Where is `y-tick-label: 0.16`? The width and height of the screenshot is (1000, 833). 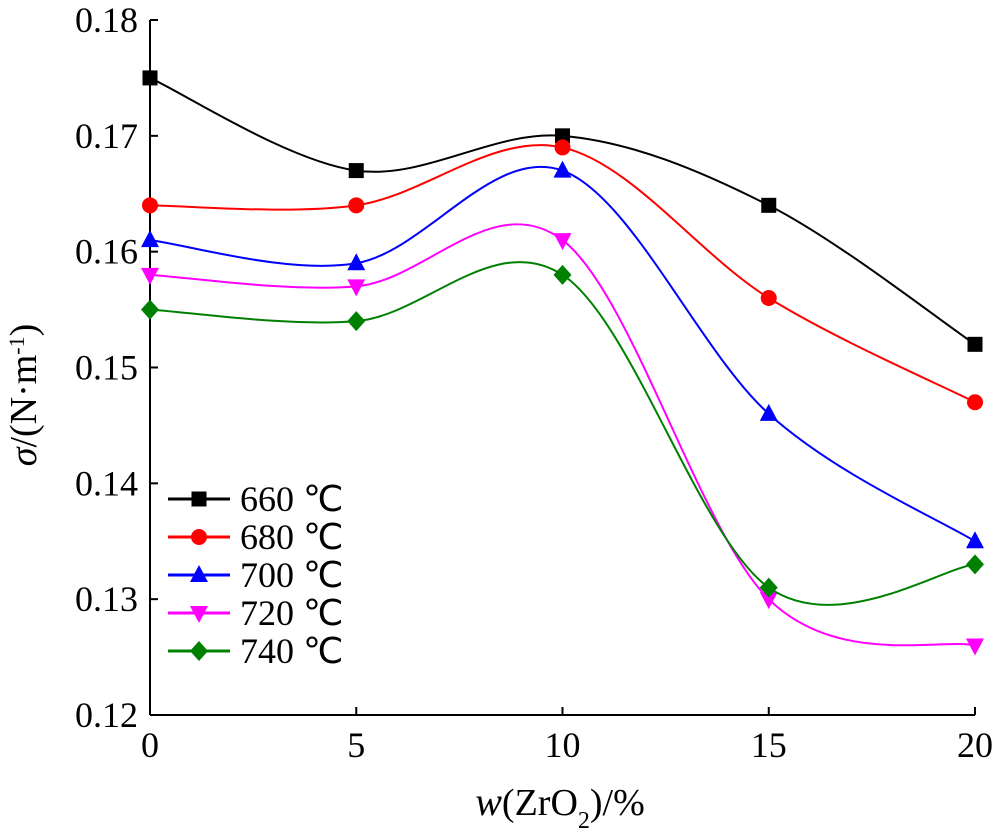
y-tick-label: 0.16 is located at coordinates (106, 252).